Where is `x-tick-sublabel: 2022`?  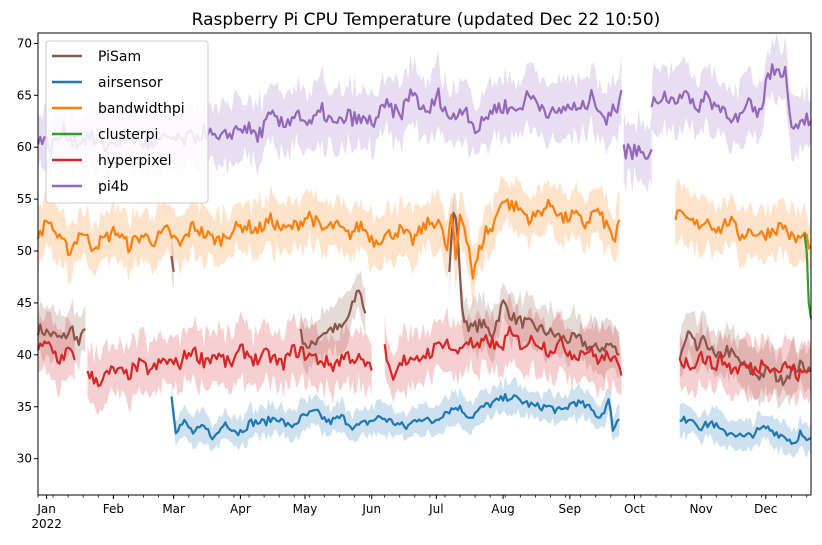 x-tick-sublabel: 2022 is located at coordinates (46, 524).